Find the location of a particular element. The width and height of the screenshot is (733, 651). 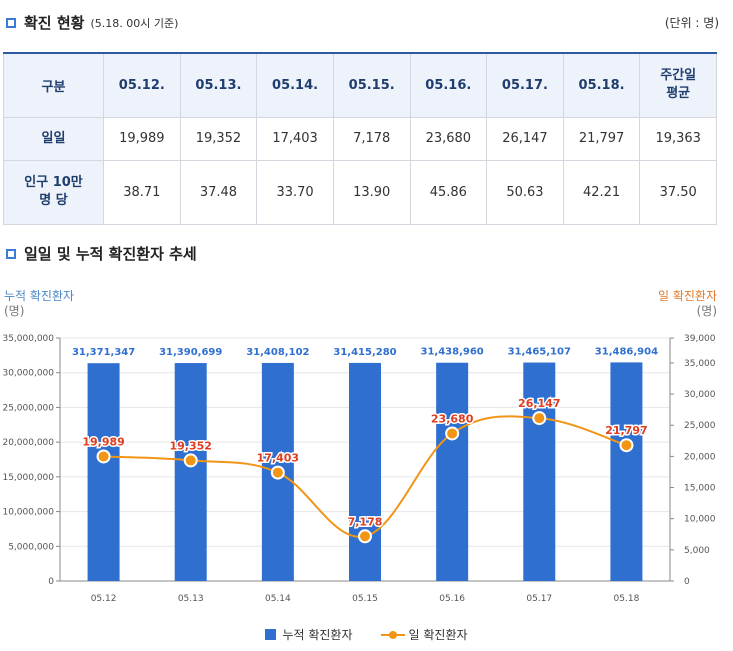

right-axis-unit: (명) is located at coordinates (707, 311).